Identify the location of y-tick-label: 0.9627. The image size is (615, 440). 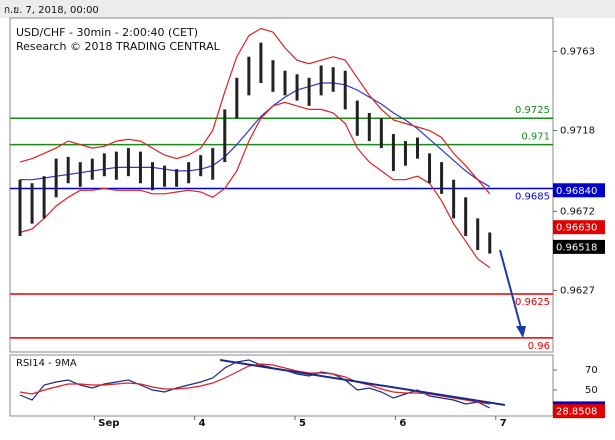
(577, 290).